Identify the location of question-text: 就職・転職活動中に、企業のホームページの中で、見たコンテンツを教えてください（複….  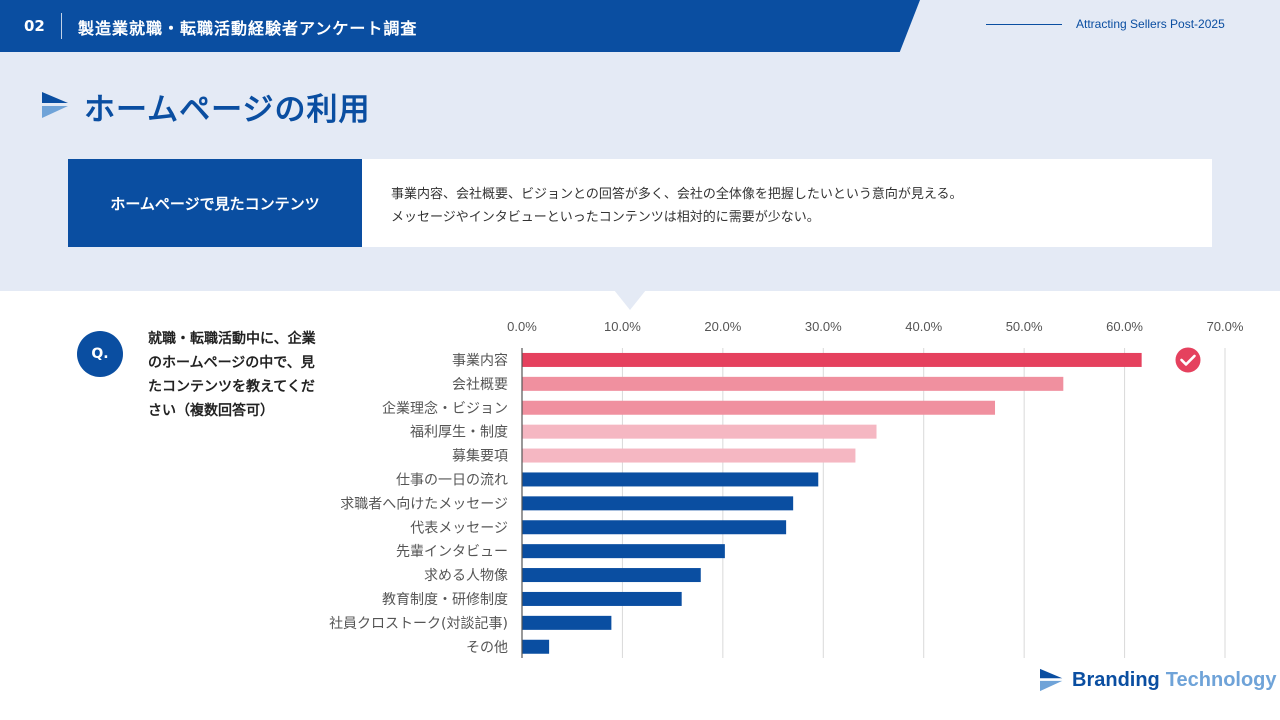
(232, 375).